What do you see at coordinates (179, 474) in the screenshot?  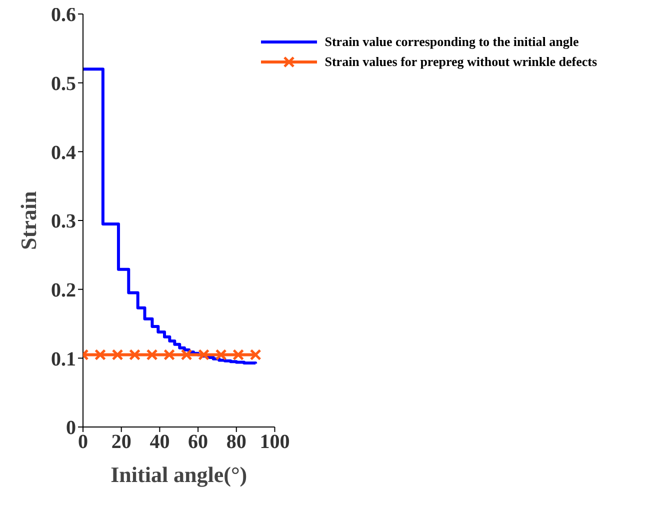 I see `x-axis-title: Initial angle(°)` at bounding box center [179, 474].